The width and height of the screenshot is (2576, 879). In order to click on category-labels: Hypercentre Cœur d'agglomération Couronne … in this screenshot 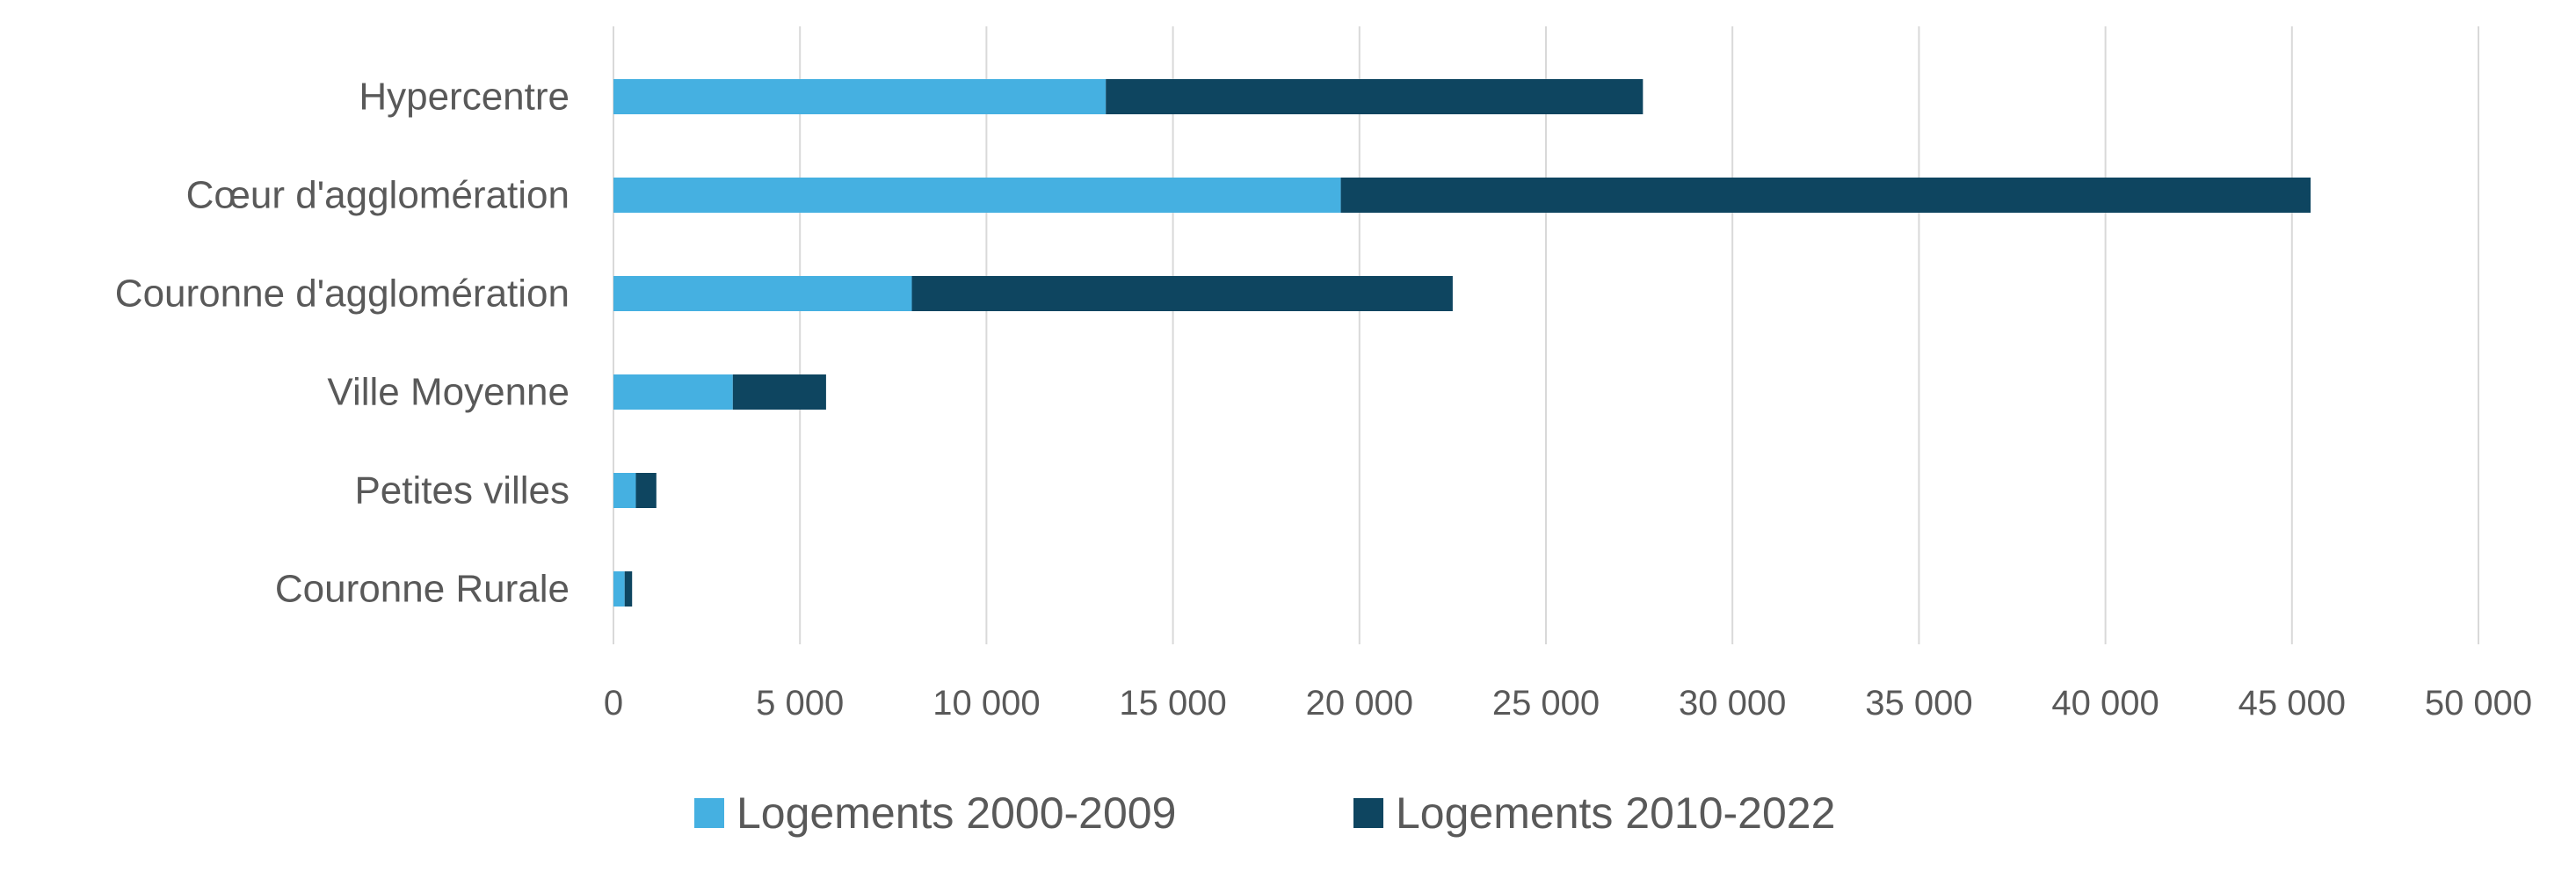, I will do `click(342, 343)`.